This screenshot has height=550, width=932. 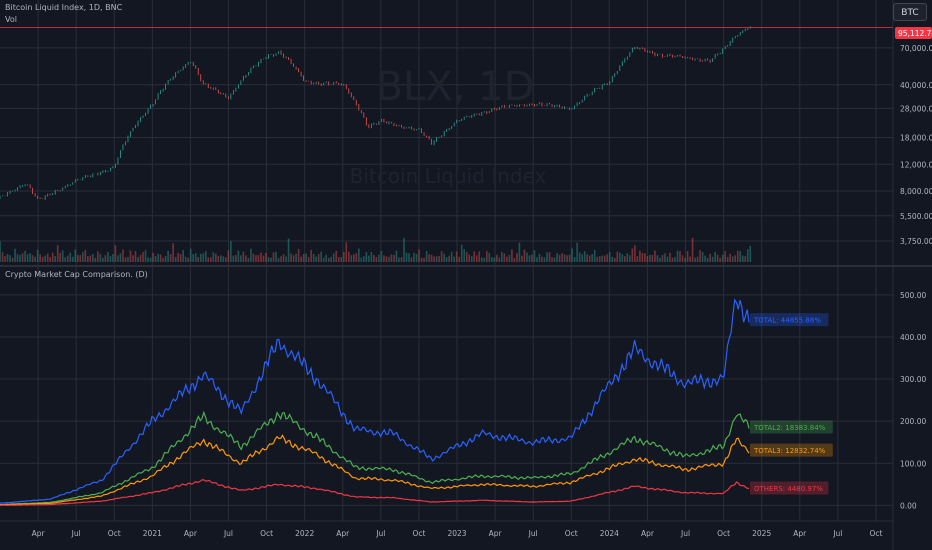 I want to click on series-label-bg, so click(x=791, y=450).